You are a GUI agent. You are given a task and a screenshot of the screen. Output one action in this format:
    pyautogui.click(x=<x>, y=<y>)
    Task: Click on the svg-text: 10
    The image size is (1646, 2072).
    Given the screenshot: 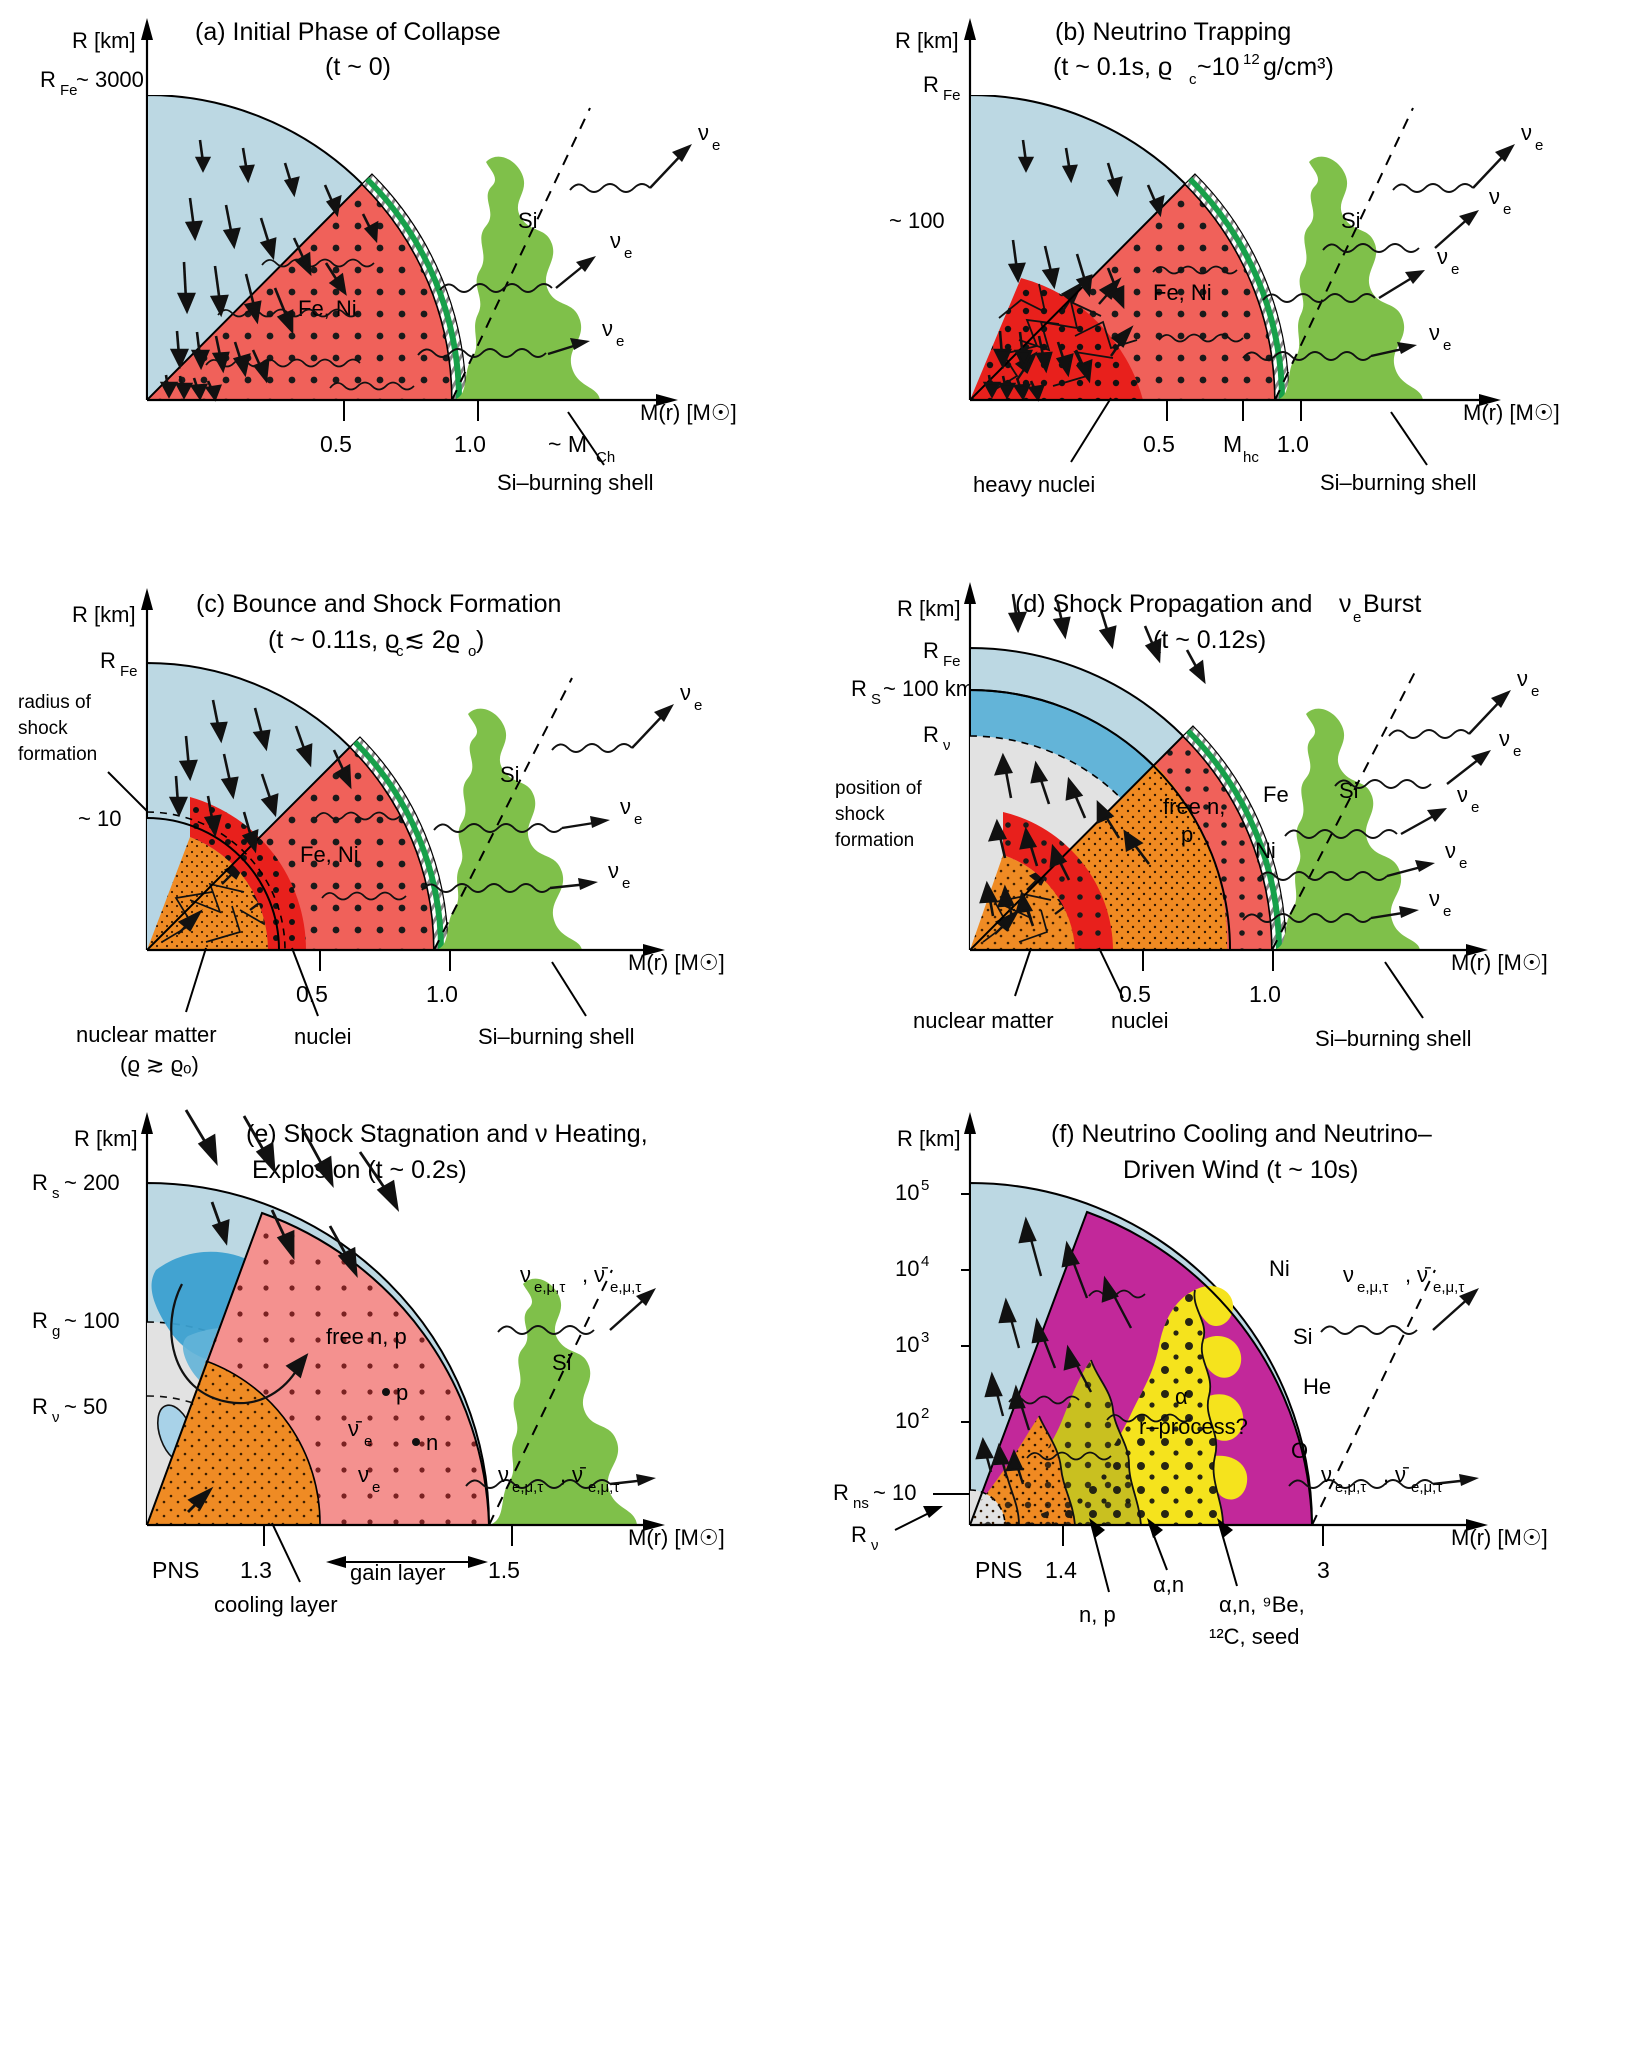 What is the action you would take?
    pyautogui.click(x=907, y=1192)
    